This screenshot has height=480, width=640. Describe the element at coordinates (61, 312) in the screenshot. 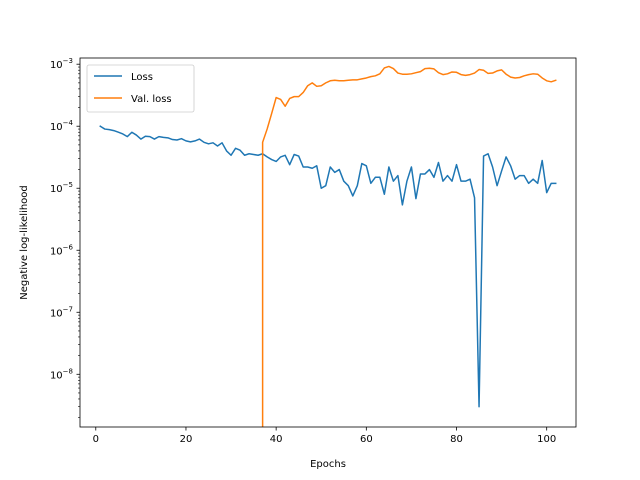

I see `y-tick-label: 10⁻⁷` at that location.